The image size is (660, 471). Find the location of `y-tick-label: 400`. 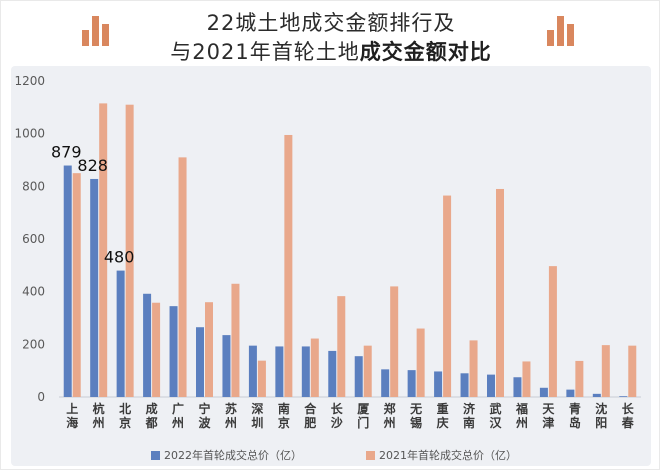

y-tick-label: 400 is located at coordinates (33, 292).